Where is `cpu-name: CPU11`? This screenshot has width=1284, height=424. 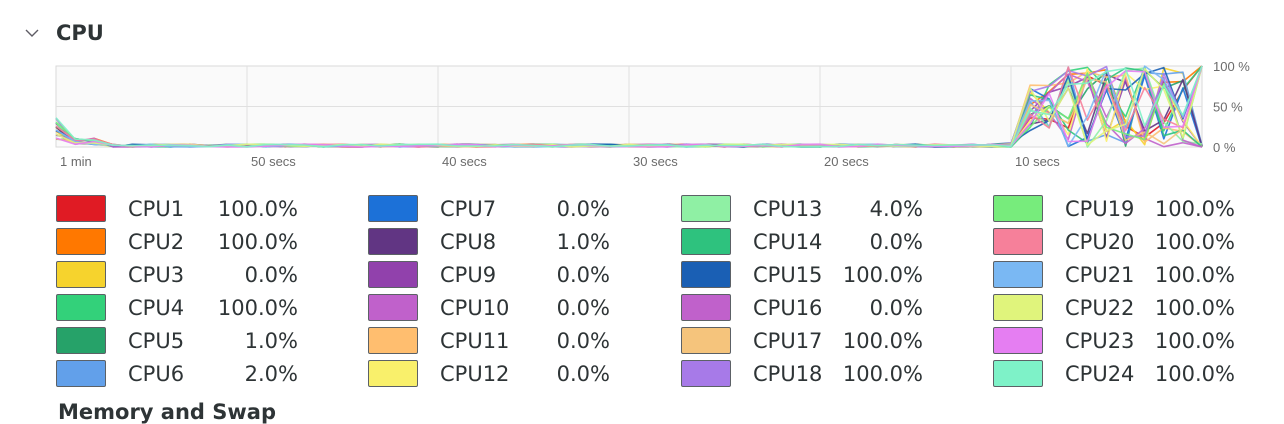
cpu-name: CPU11 is located at coordinates (475, 340).